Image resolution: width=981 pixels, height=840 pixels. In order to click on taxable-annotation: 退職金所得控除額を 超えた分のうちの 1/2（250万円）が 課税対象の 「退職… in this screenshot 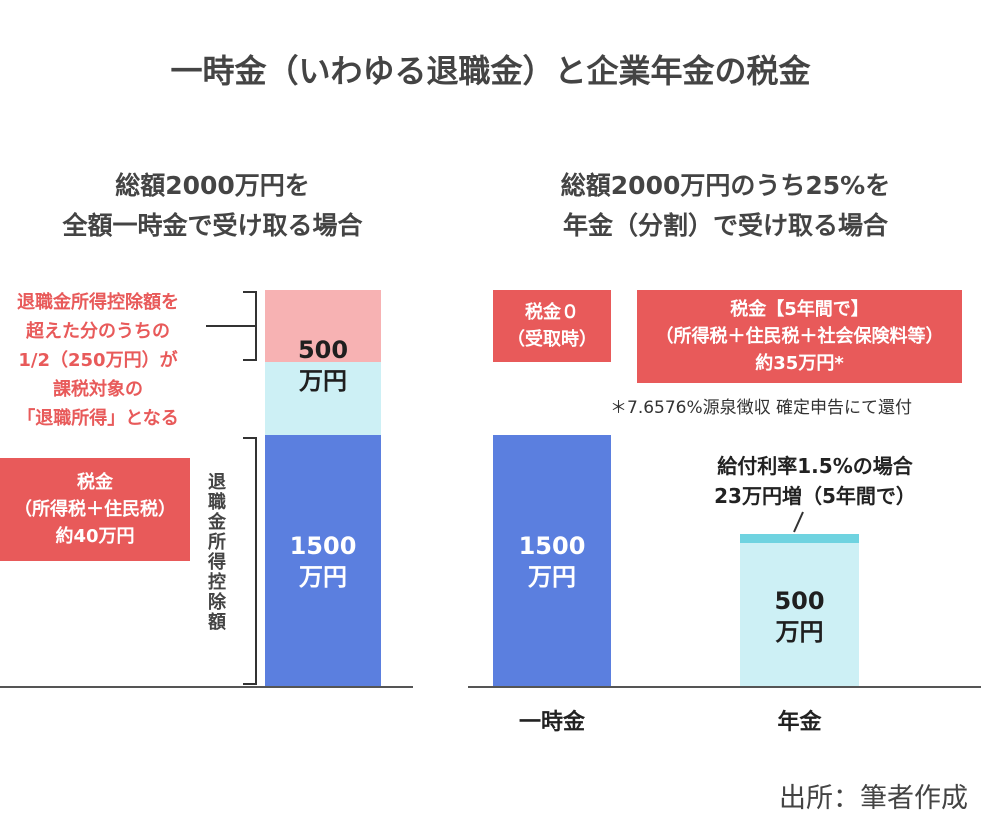, I will do `click(98, 360)`.